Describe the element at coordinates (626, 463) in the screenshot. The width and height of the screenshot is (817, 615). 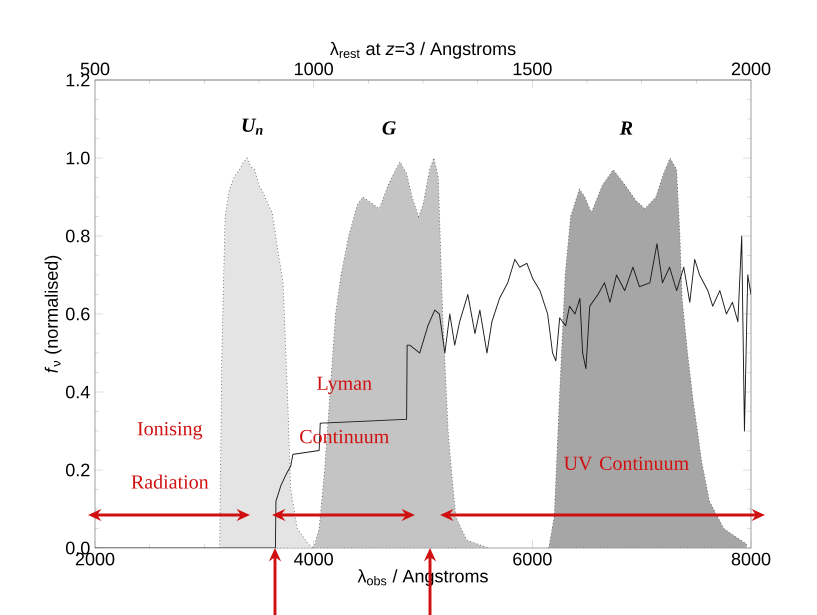
I see `annotation: UV Continuum` at that location.